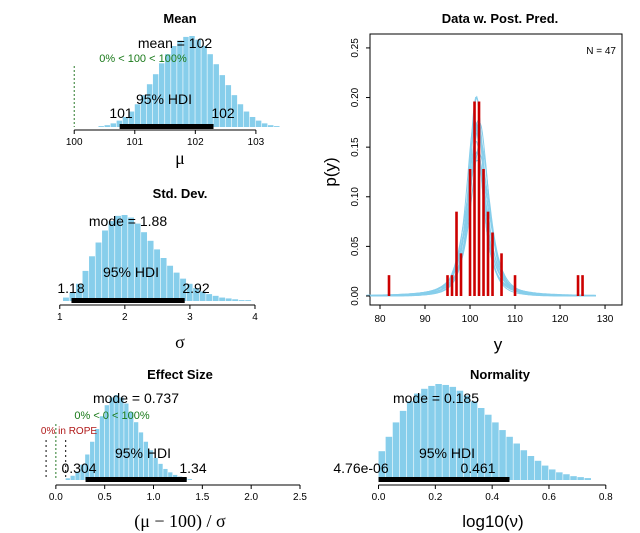  What do you see at coordinates (355, 147) in the screenshot?
I see `postpred-y-tick-label: 0.15` at bounding box center [355, 147].